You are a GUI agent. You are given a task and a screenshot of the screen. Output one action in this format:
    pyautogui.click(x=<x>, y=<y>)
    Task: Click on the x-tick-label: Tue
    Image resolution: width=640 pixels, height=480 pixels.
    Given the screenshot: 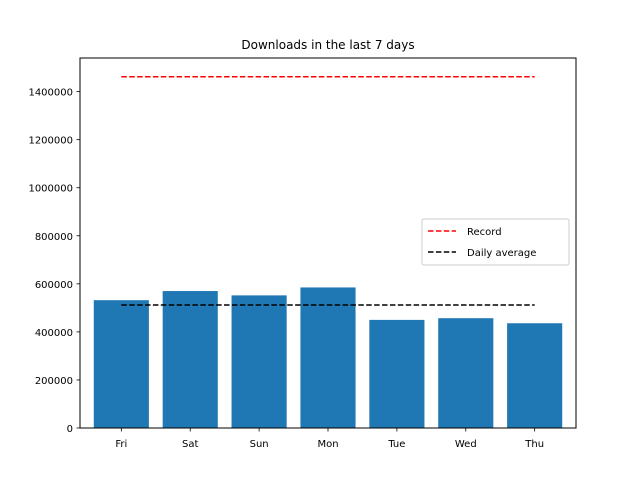 What is the action you would take?
    pyautogui.click(x=396, y=444)
    